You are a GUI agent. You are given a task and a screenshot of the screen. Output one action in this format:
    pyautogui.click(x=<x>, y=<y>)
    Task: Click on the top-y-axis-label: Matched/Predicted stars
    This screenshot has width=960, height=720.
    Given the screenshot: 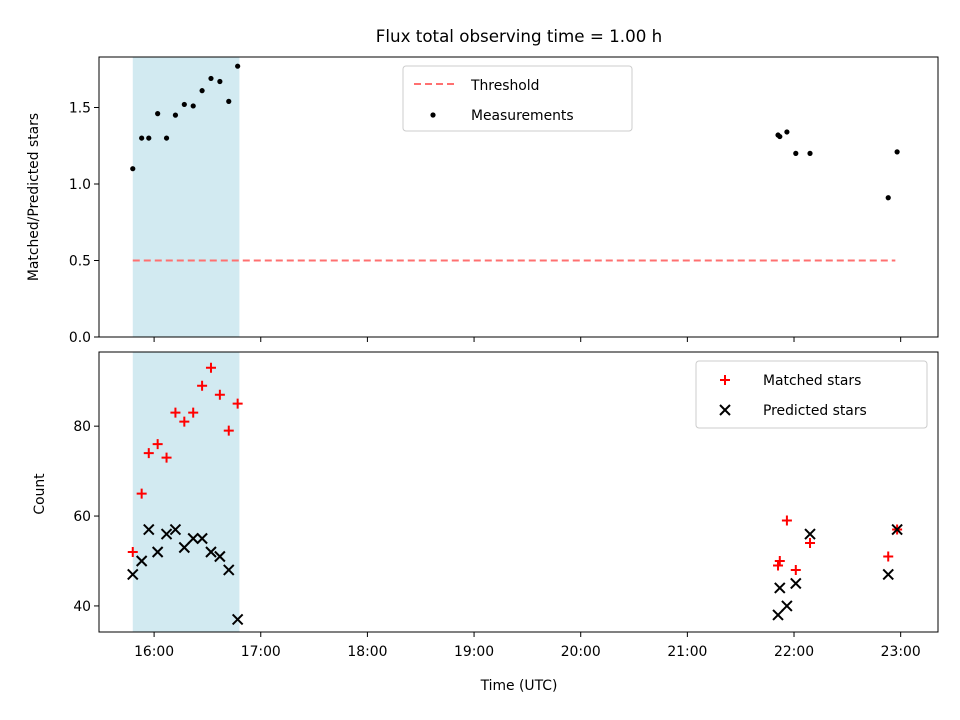 What is the action you would take?
    pyautogui.click(x=34, y=197)
    